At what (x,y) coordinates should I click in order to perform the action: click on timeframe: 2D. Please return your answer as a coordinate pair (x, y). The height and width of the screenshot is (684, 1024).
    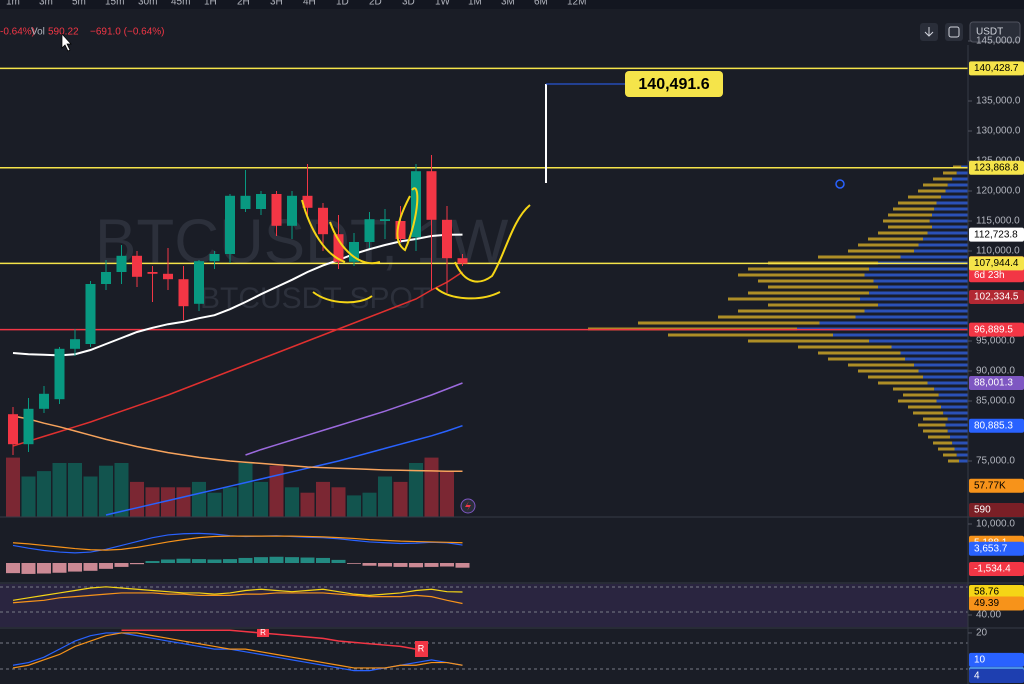
    Looking at the image, I should click on (375, 4).